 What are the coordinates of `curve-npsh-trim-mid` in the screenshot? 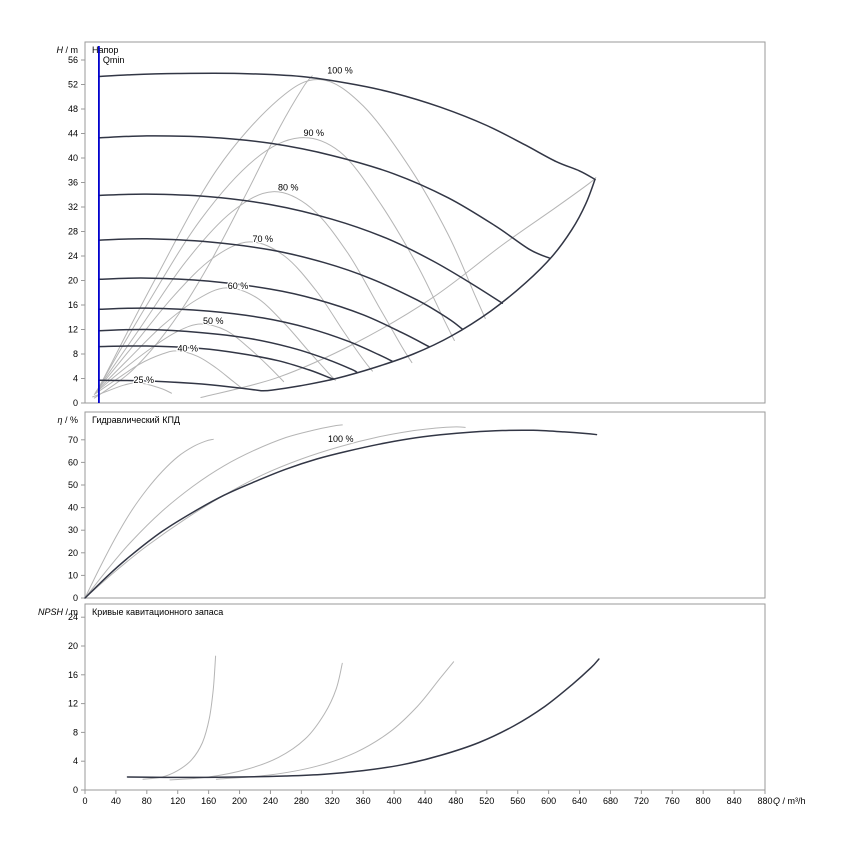 It's located at (256, 721).